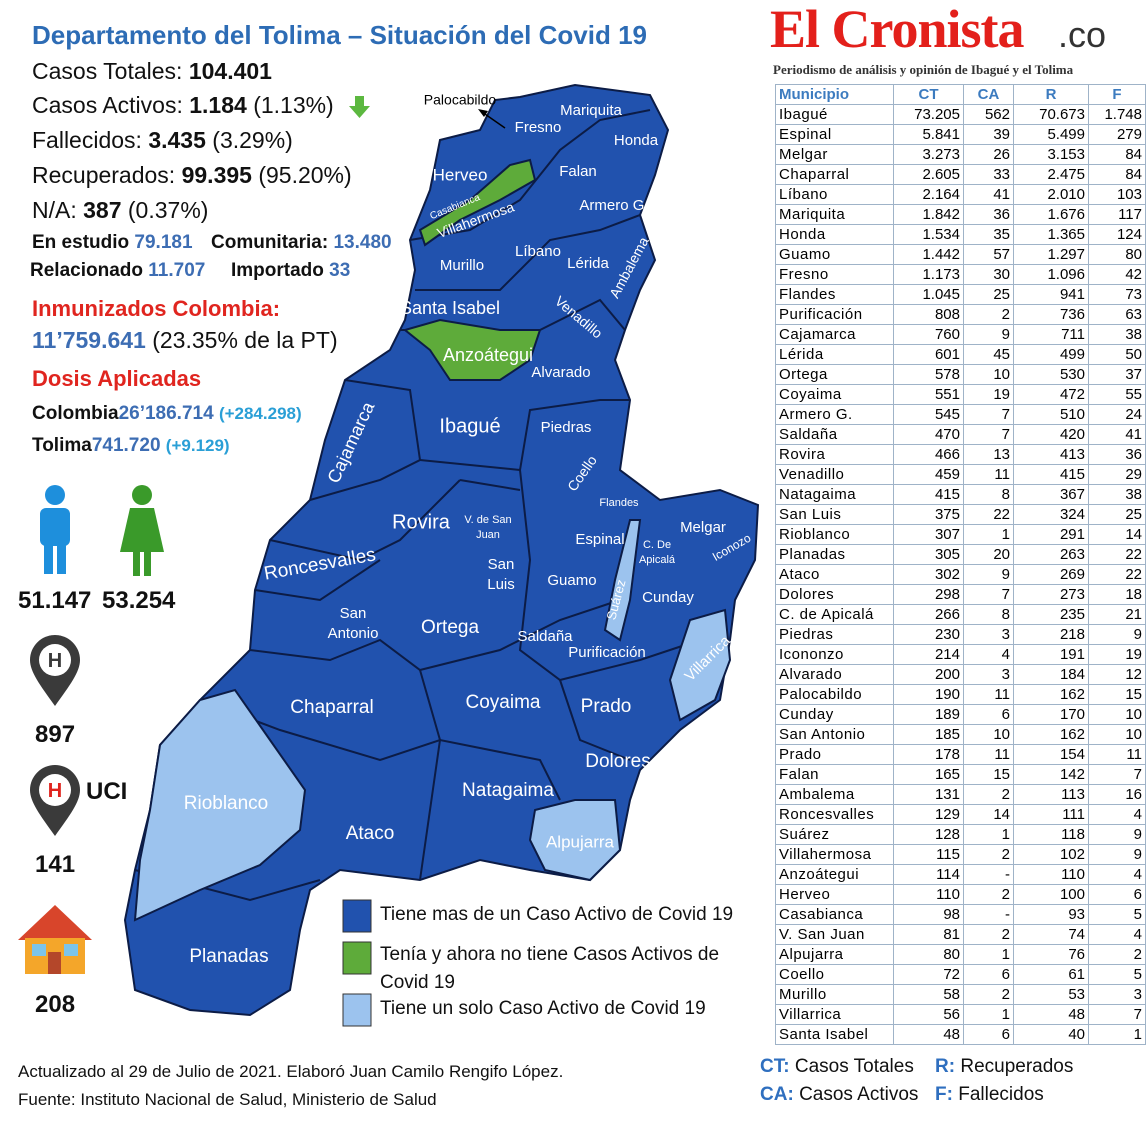 This screenshot has height=1131, width=1148. Describe the element at coordinates (834, 114) in the screenshot. I see `table-cell: Ibagué` at that location.